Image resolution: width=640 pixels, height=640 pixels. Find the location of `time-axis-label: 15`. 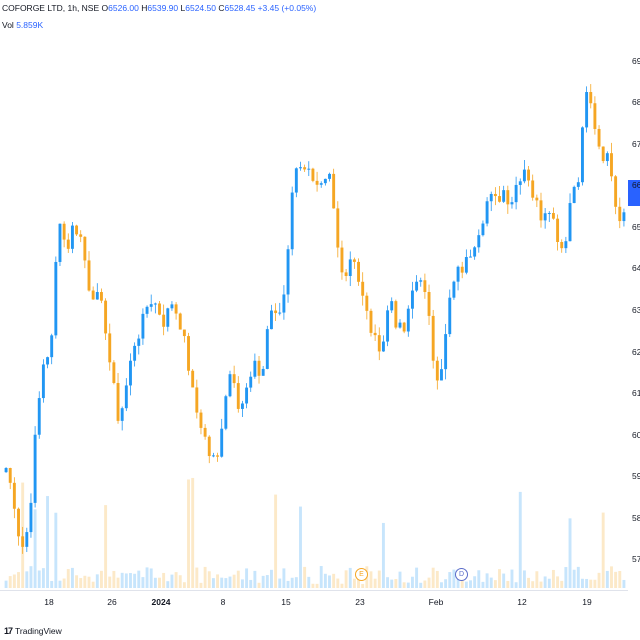

time-axis-label: 15 is located at coordinates (286, 602).